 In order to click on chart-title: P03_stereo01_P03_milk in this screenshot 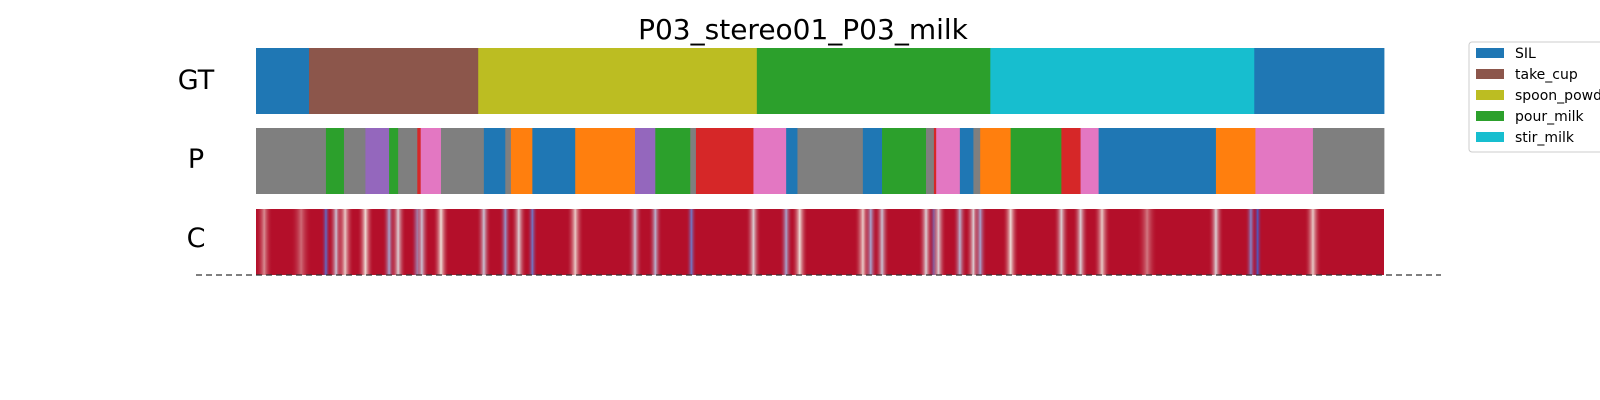, I will do `click(803, 29)`.